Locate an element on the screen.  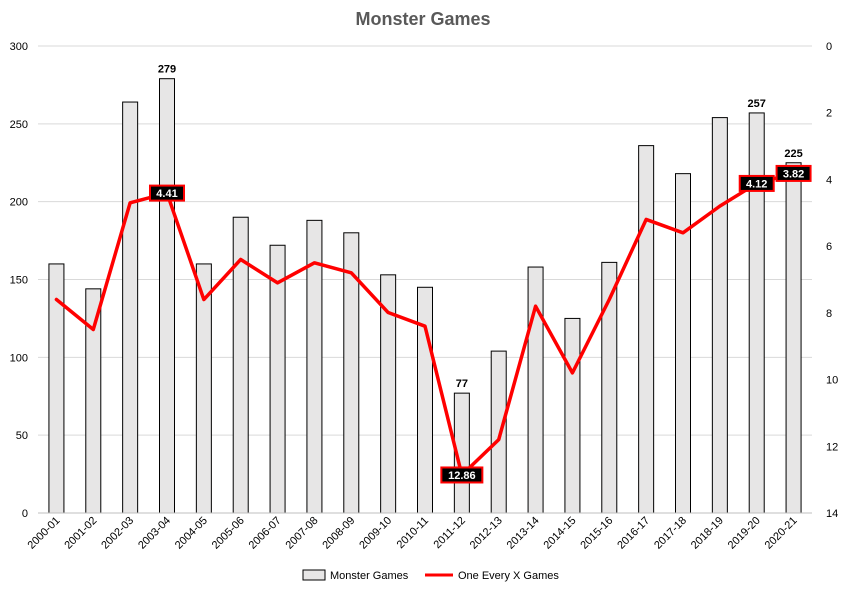
left-tick-label: 100 is located at coordinates (19, 358).